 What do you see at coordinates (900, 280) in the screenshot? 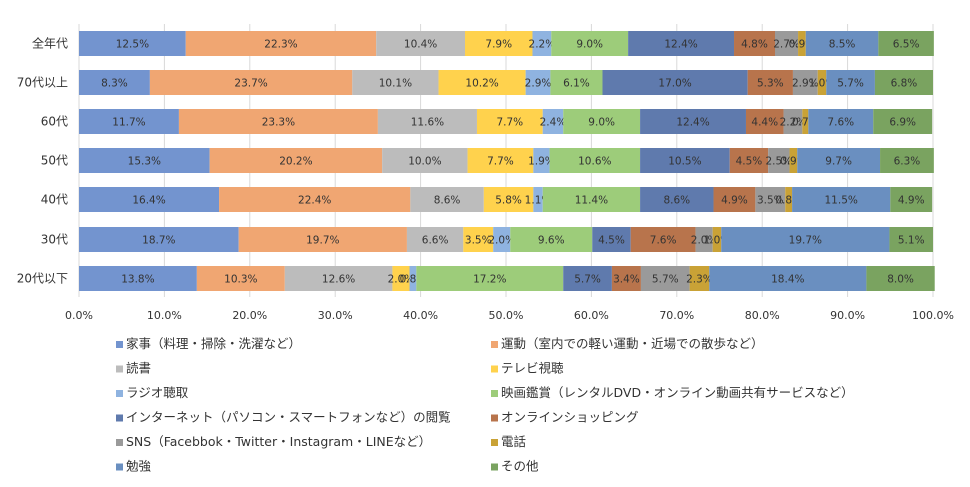
I see `data-label: 8.0%` at bounding box center [900, 280].